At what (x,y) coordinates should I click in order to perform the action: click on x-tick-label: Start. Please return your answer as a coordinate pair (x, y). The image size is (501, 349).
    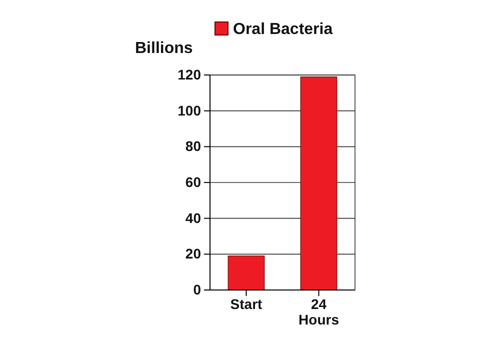
    Looking at the image, I should click on (246, 304).